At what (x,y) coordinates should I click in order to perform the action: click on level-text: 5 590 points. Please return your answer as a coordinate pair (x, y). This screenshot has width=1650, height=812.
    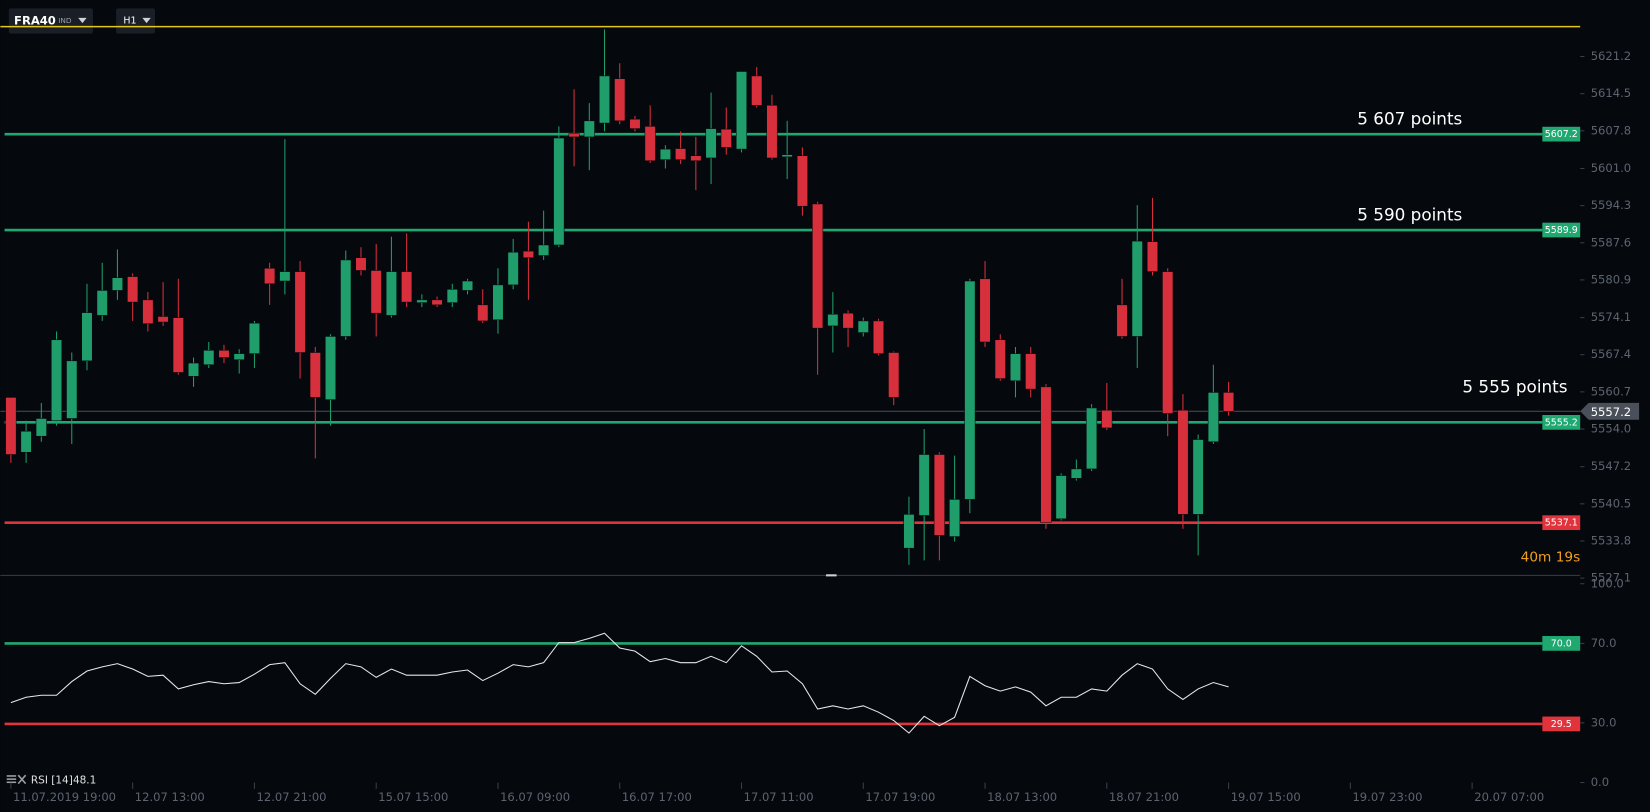
    Looking at the image, I should click on (1409, 214).